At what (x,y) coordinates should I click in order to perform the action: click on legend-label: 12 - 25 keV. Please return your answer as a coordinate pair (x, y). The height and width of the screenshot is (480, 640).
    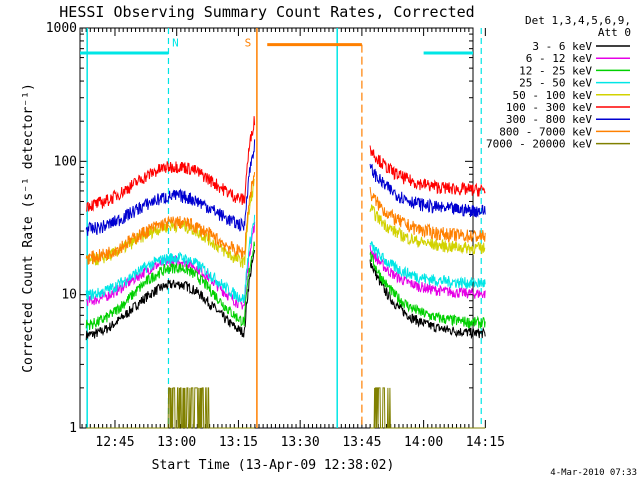
    Looking at the image, I should click on (555, 70).